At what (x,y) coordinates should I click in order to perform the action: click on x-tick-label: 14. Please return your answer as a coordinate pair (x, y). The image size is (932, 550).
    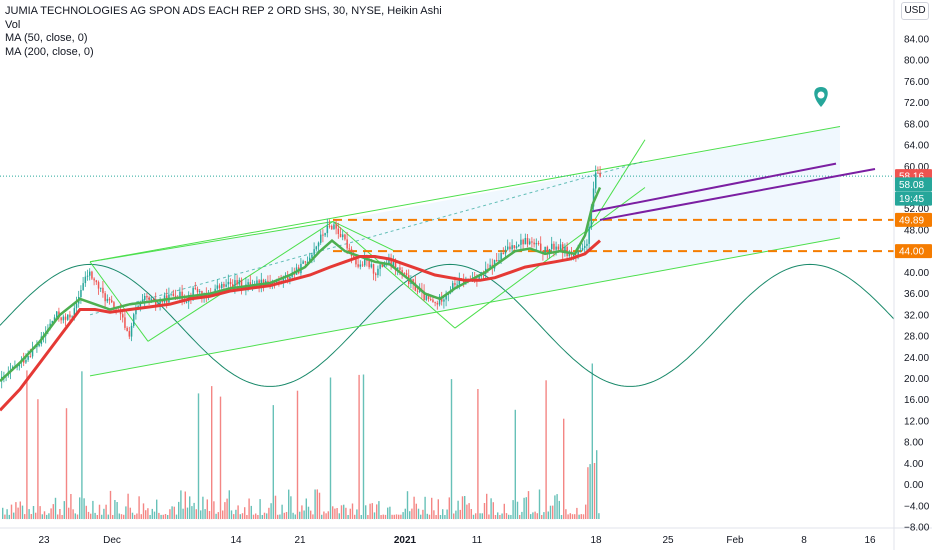
    Looking at the image, I should click on (236, 540).